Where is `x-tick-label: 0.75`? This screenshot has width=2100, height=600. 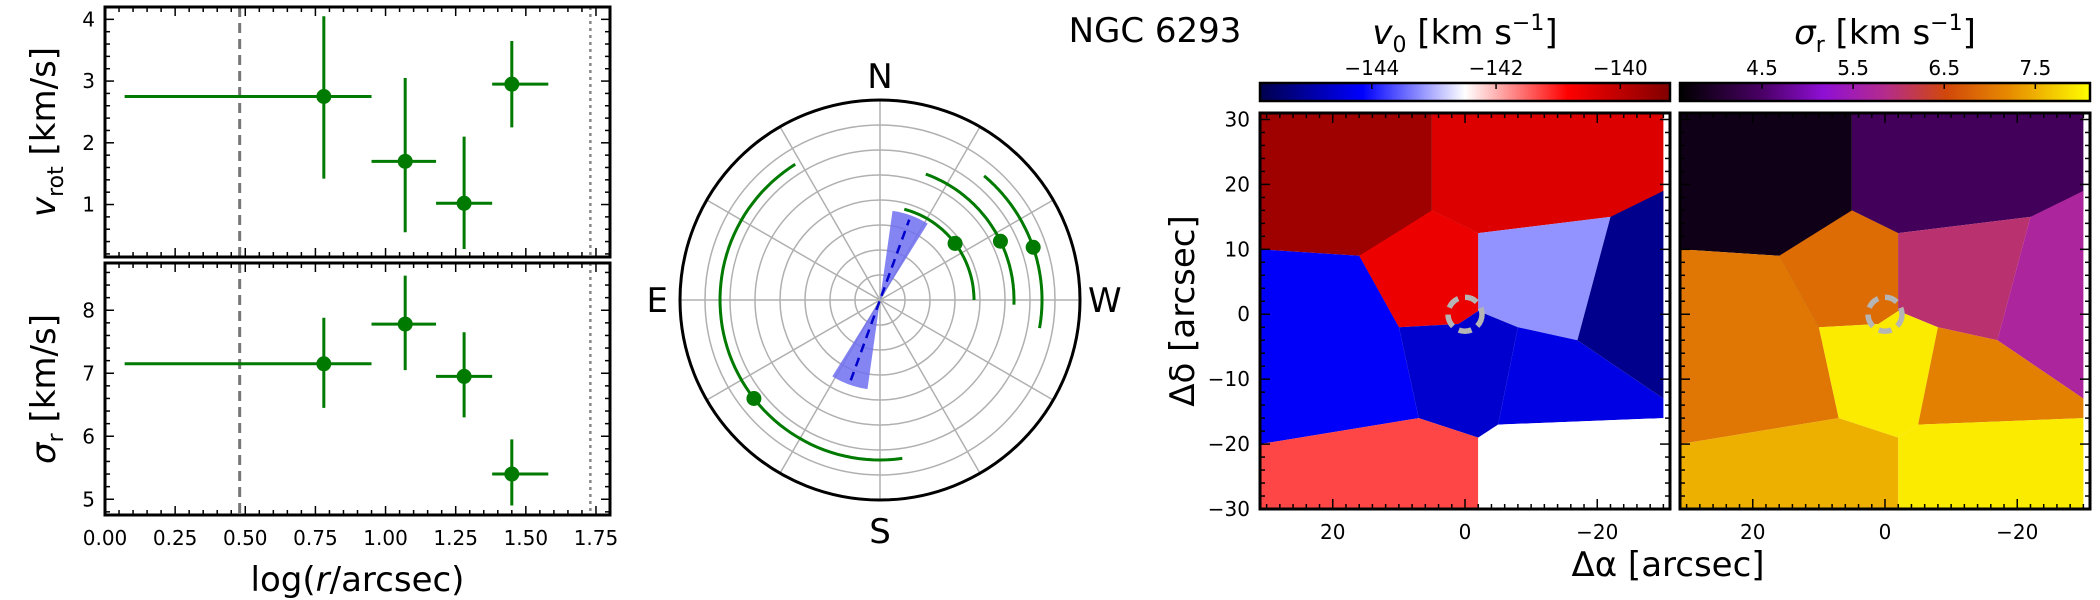 x-tick-label: 0.75 is located at coordinates (315, 538).